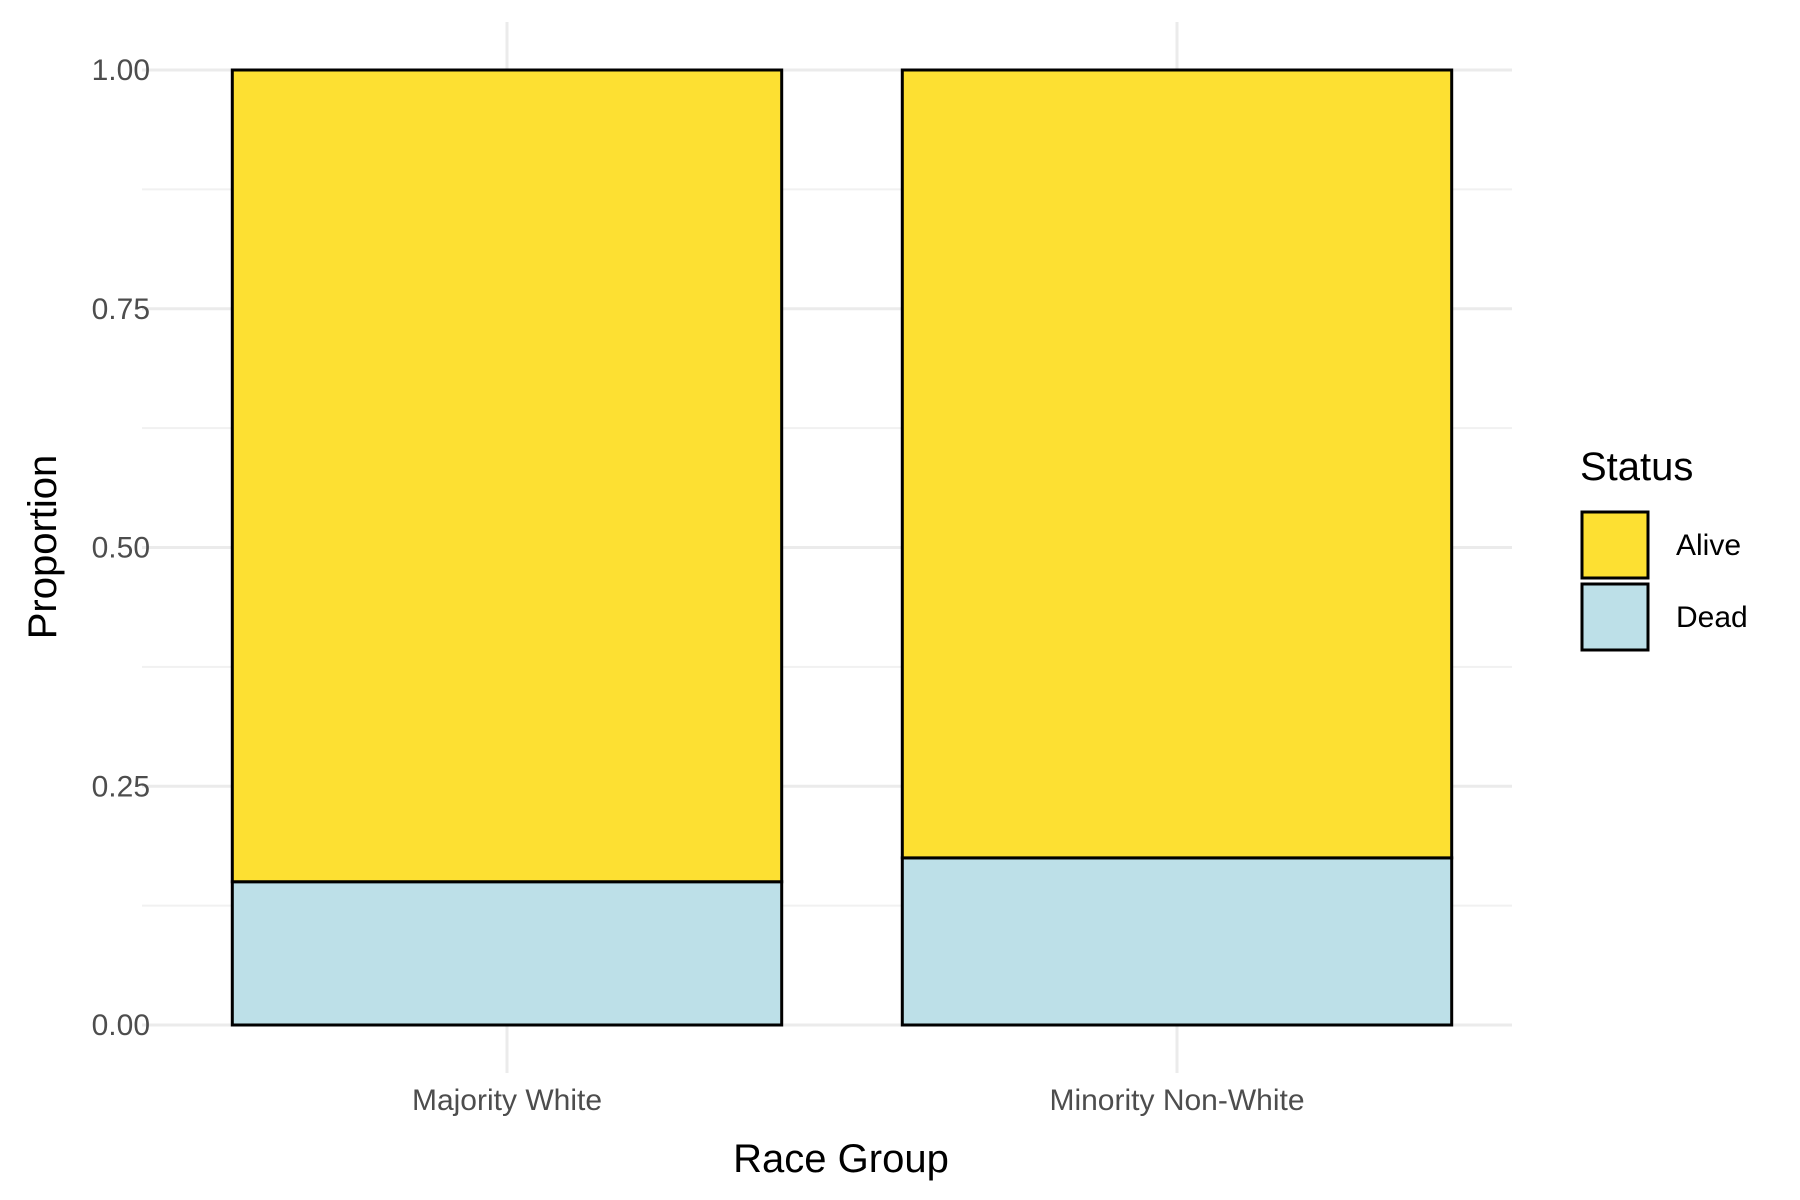 This screenshot has width=1800, height=1200. I want to click on y-tick-label: 1.00, so click(121, 70).